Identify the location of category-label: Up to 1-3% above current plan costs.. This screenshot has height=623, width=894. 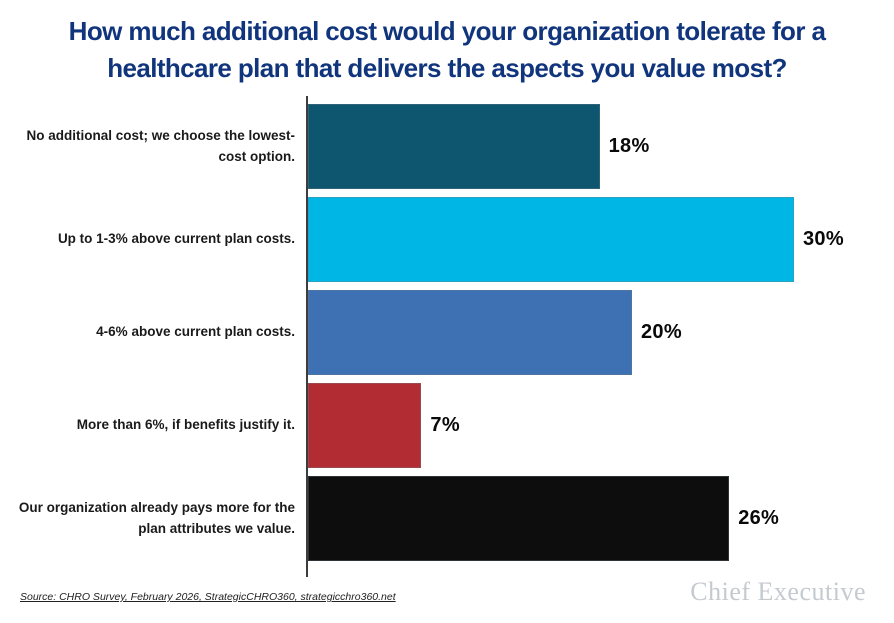
(176, 239).